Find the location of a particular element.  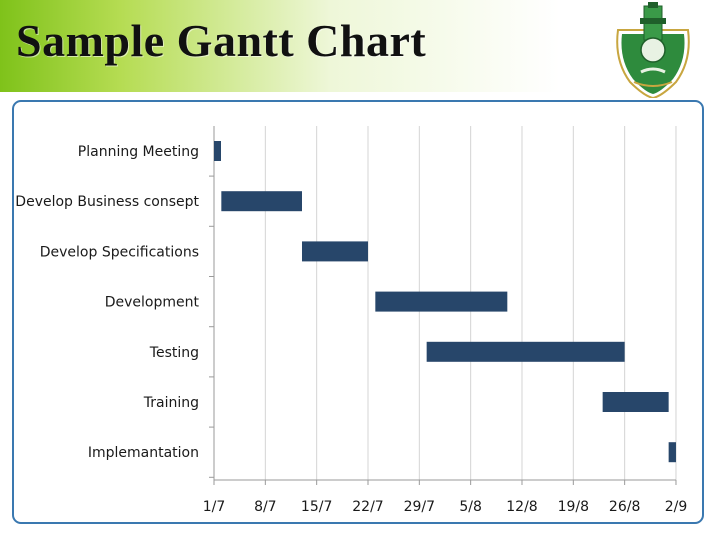

title-band is located at coordinates (305, 46).